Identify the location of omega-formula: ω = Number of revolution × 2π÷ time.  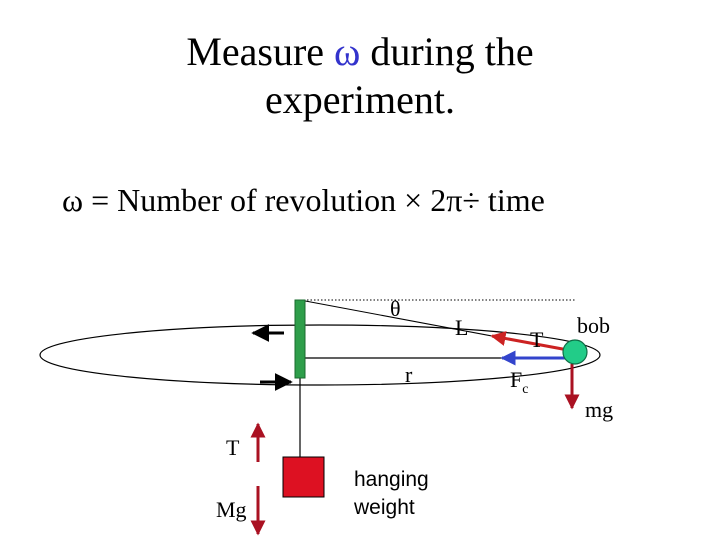
(303, 200).